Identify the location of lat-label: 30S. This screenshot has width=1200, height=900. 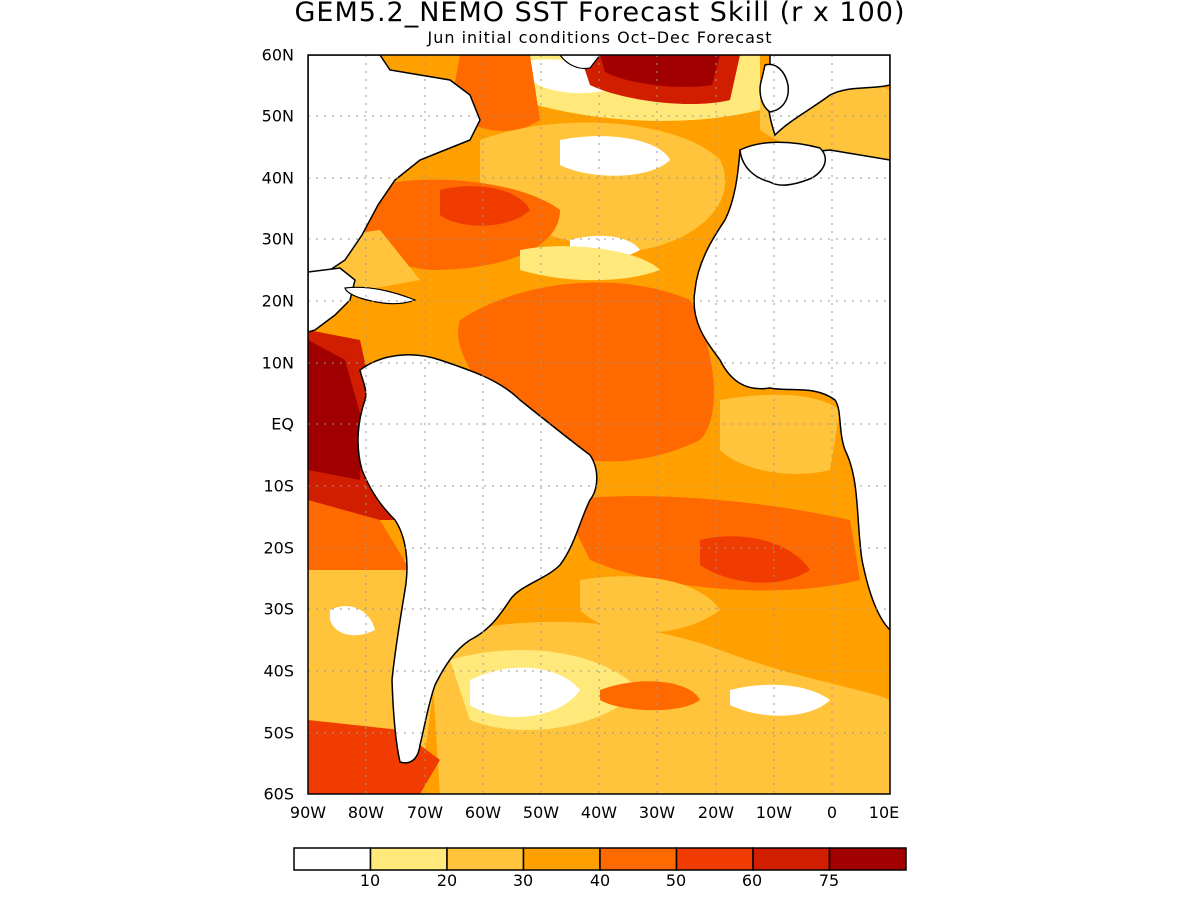
(278, 609).